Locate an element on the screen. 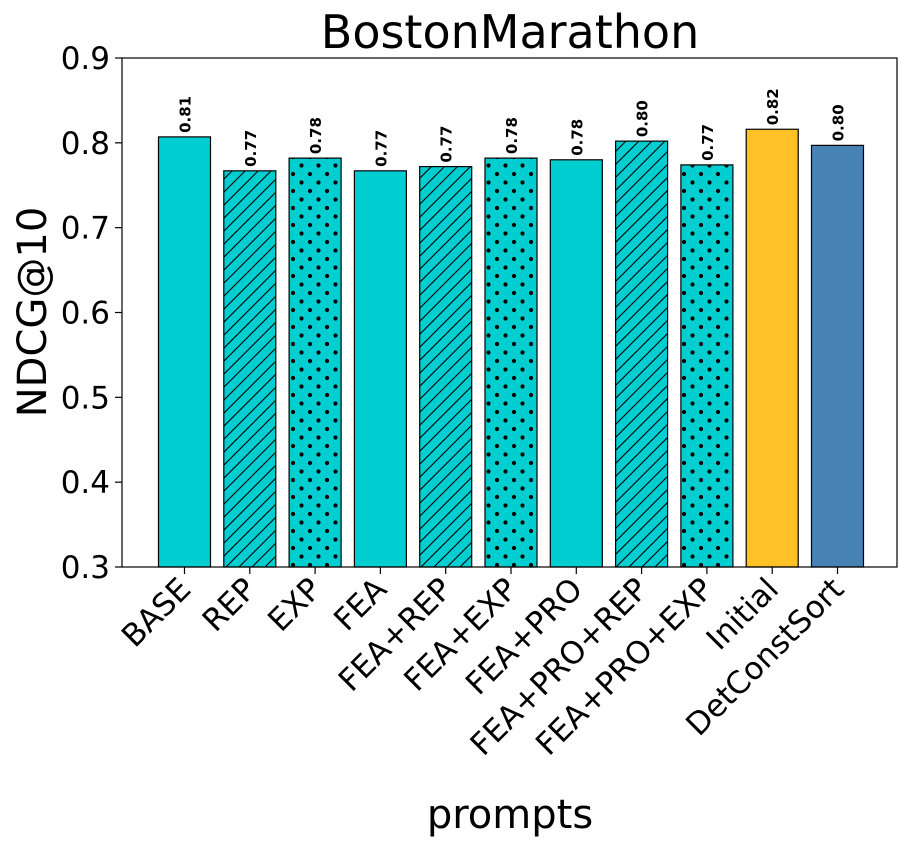 The width and height of the screenshot is (907, 844). bar-fea is located at coordinates (380, 368).